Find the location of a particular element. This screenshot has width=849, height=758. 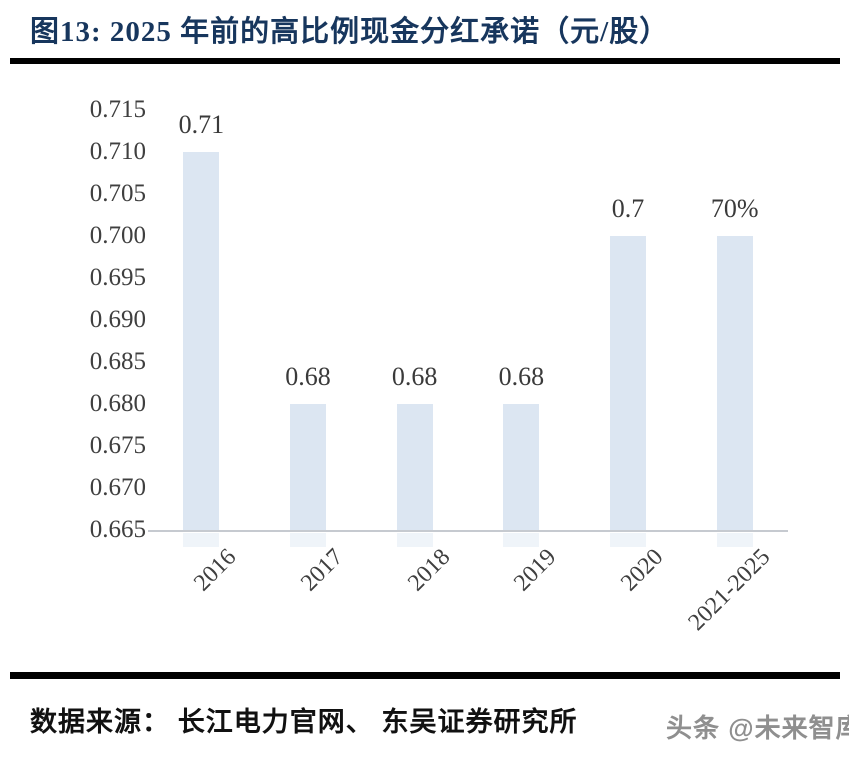

footer-divider-rule is located at coordinates (425, 675).